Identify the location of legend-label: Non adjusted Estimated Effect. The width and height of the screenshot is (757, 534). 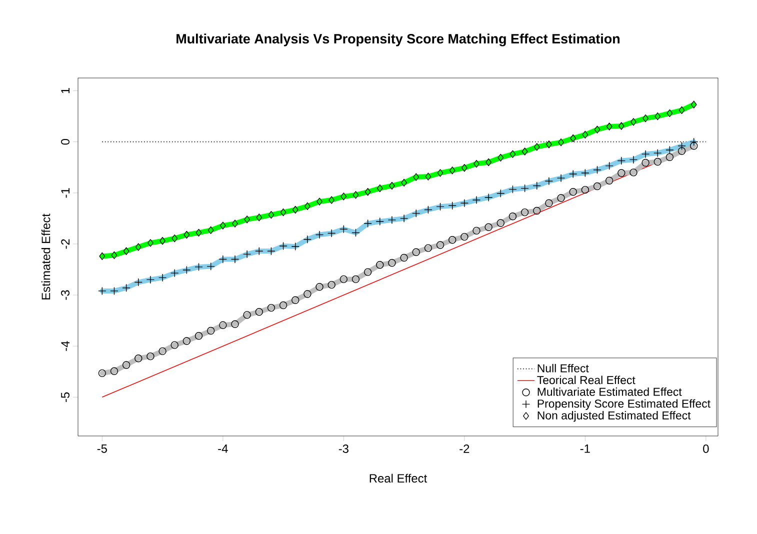
(614, 416).